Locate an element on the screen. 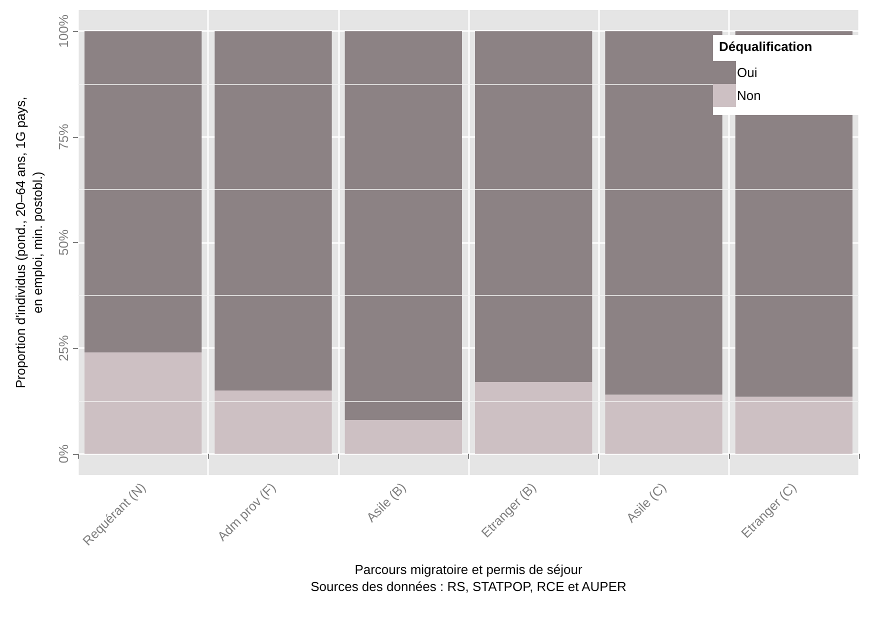 The width and height of the screenshot is (873, 622). y-tick-label: 100% is located at coordinates (63, 31).